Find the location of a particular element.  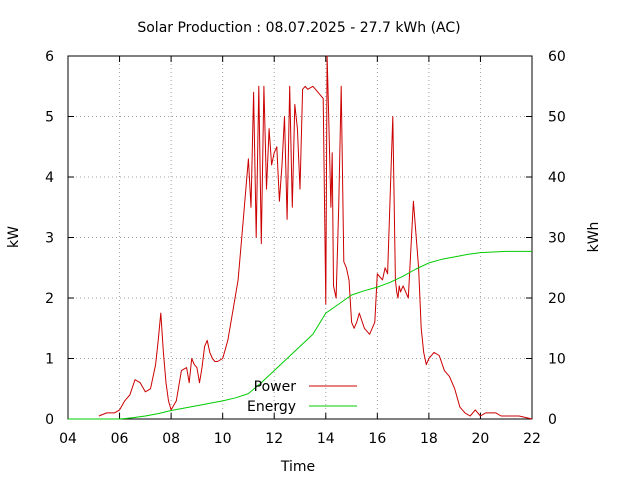

x-tick-label: 06 is located at coordinates (120, 439).